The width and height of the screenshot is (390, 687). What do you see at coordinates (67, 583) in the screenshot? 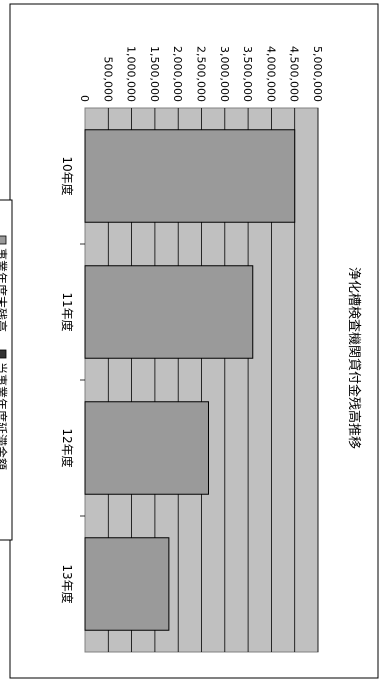
I see `x-category-label: 13年度` at bounding box center [67, 583].